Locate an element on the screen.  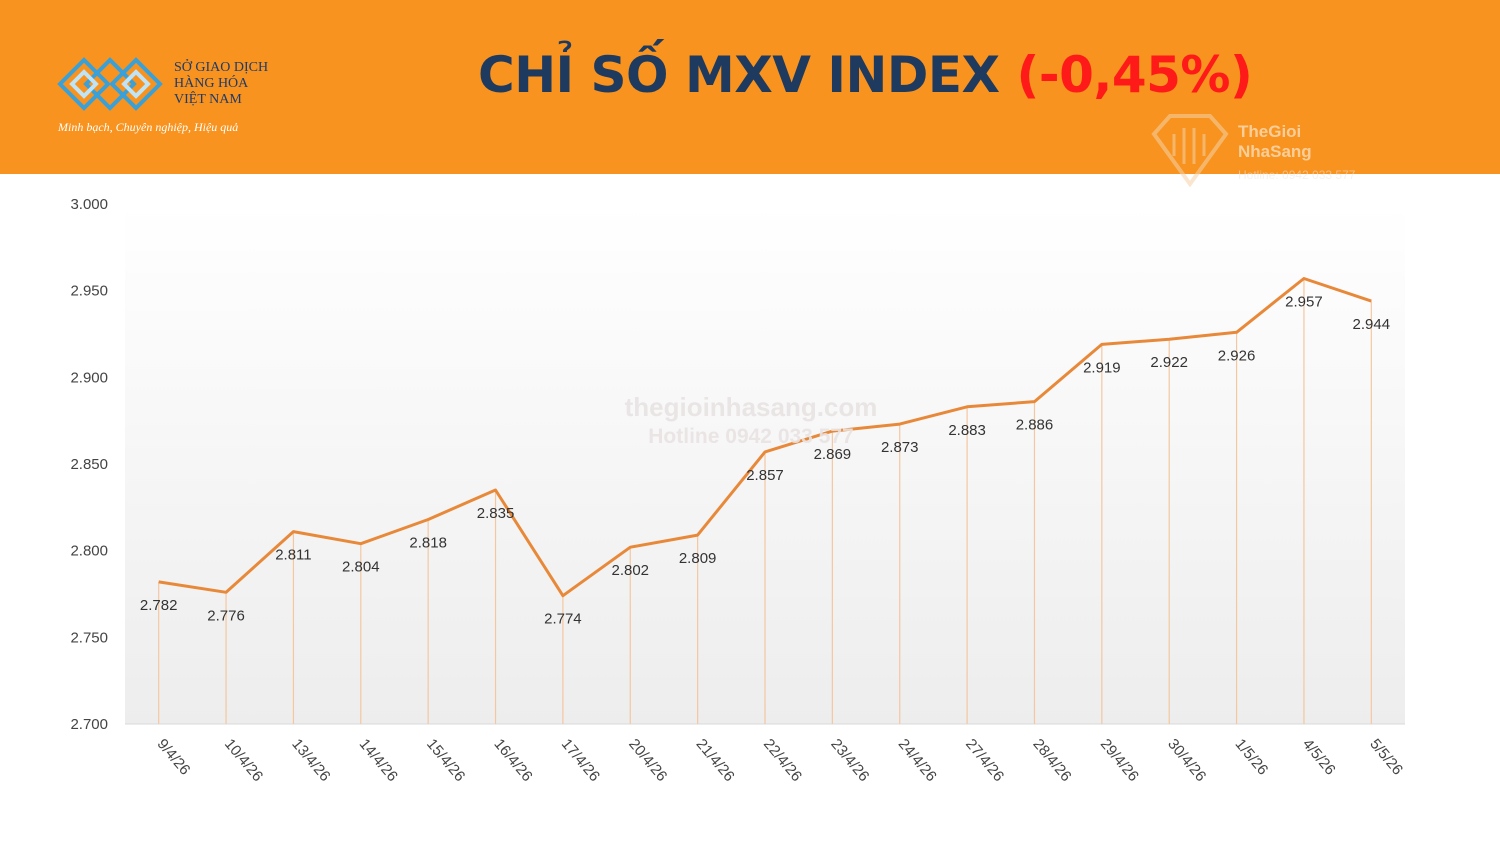
data-label: 2.857 is located at coordinates (765, 475).